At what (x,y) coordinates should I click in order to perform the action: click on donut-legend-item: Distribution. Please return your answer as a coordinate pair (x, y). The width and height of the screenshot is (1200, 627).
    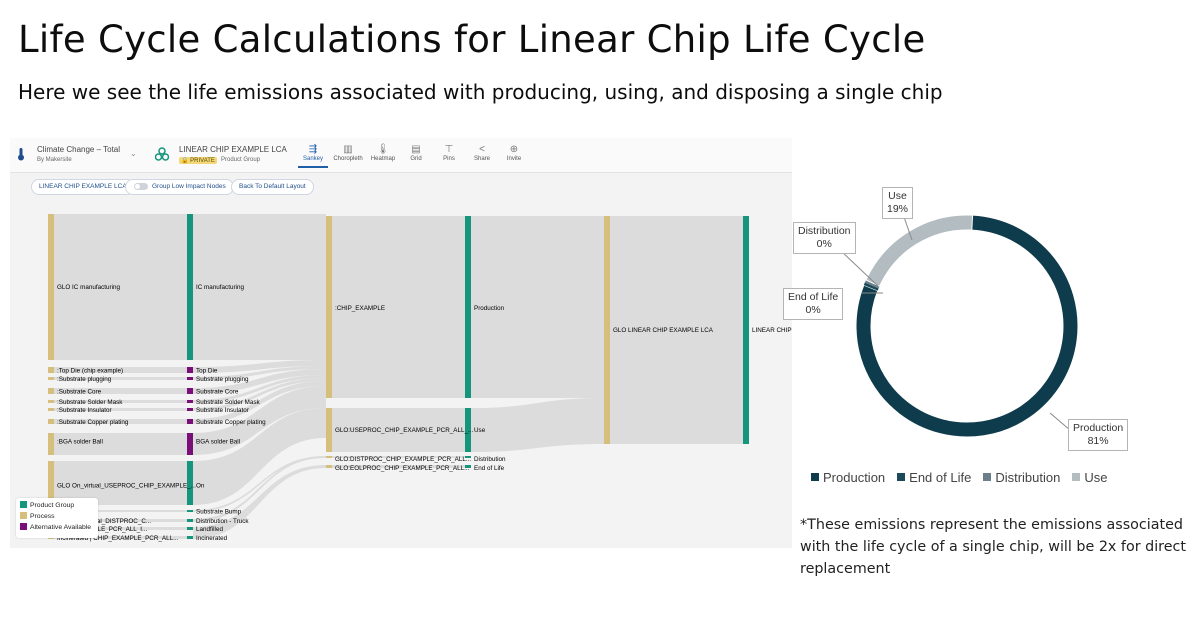
    Looking at the image, I should click on (1021, 477).